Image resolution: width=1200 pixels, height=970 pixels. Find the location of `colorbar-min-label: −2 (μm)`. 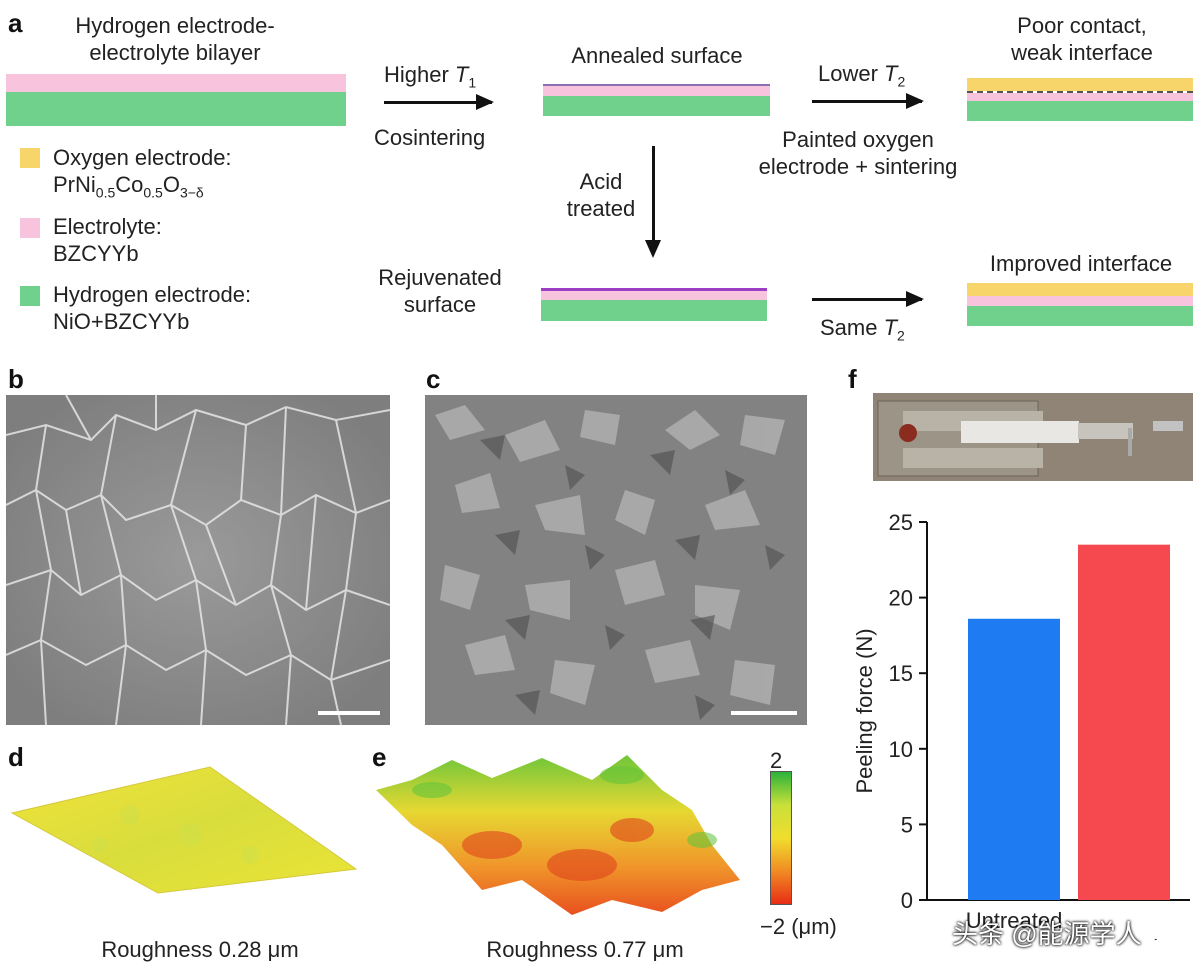

colorbar-min-label: −2 (μm) is located at coordinates (798, 926).